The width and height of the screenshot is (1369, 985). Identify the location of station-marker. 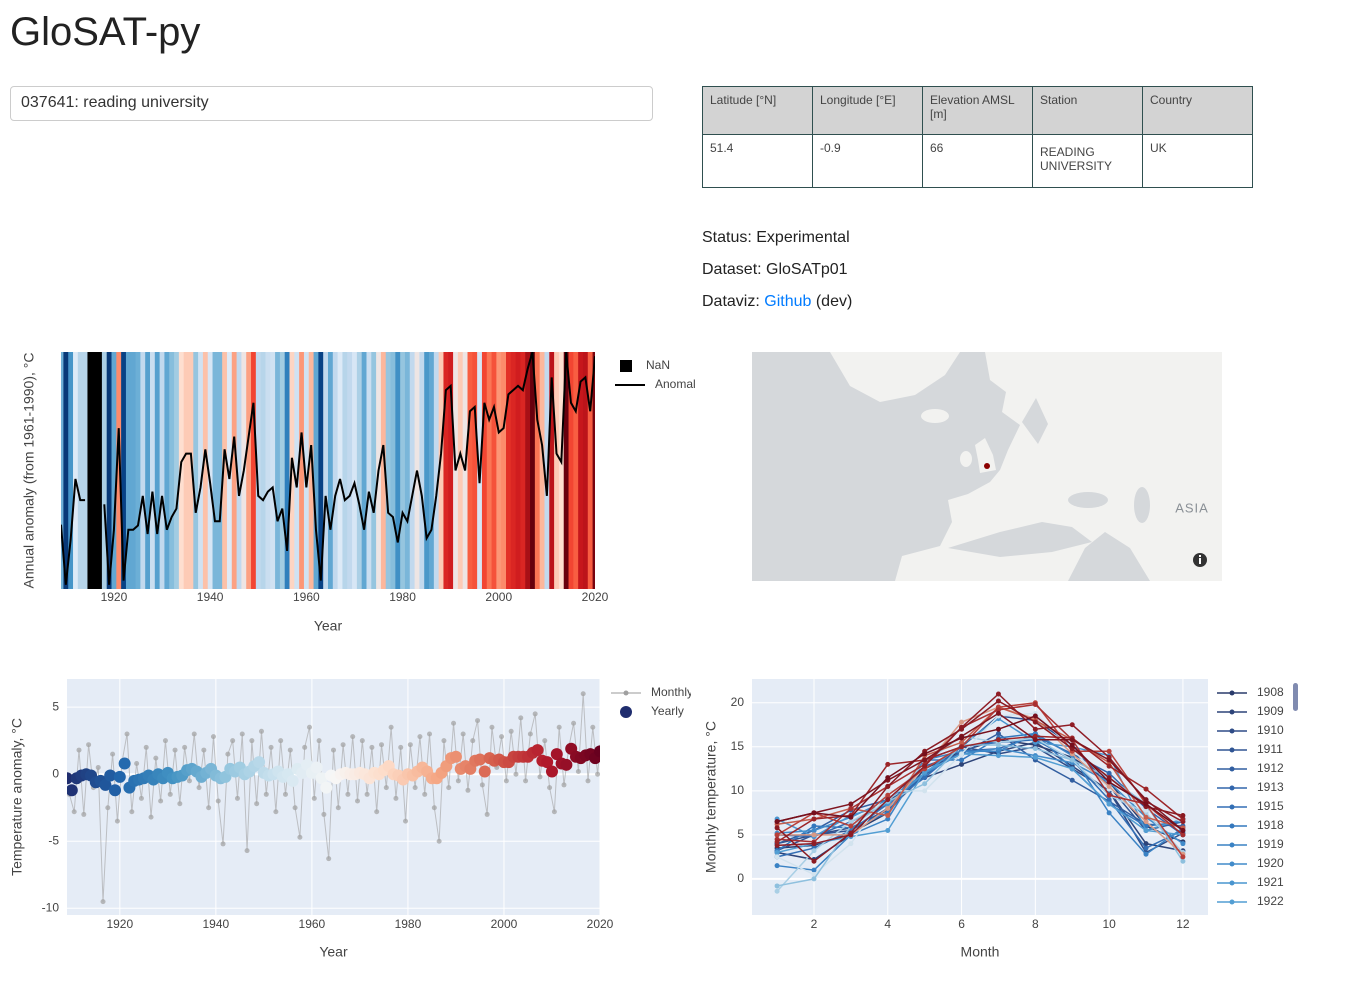
(987, 466).